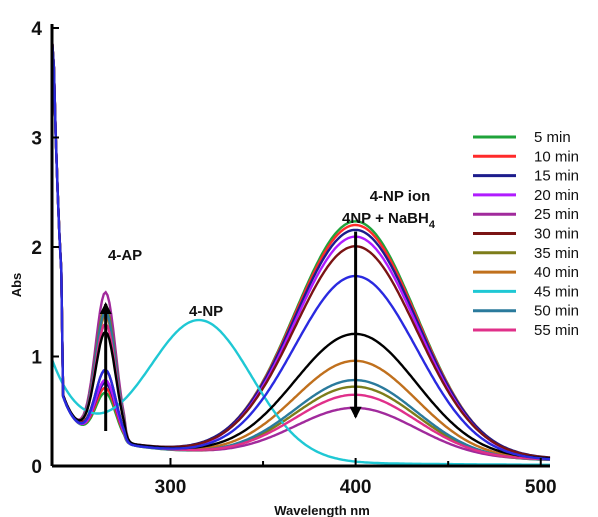 The height and width of the screenshot is (517, 598). I want to click on y-tick-label: 2, so click(36, 248).